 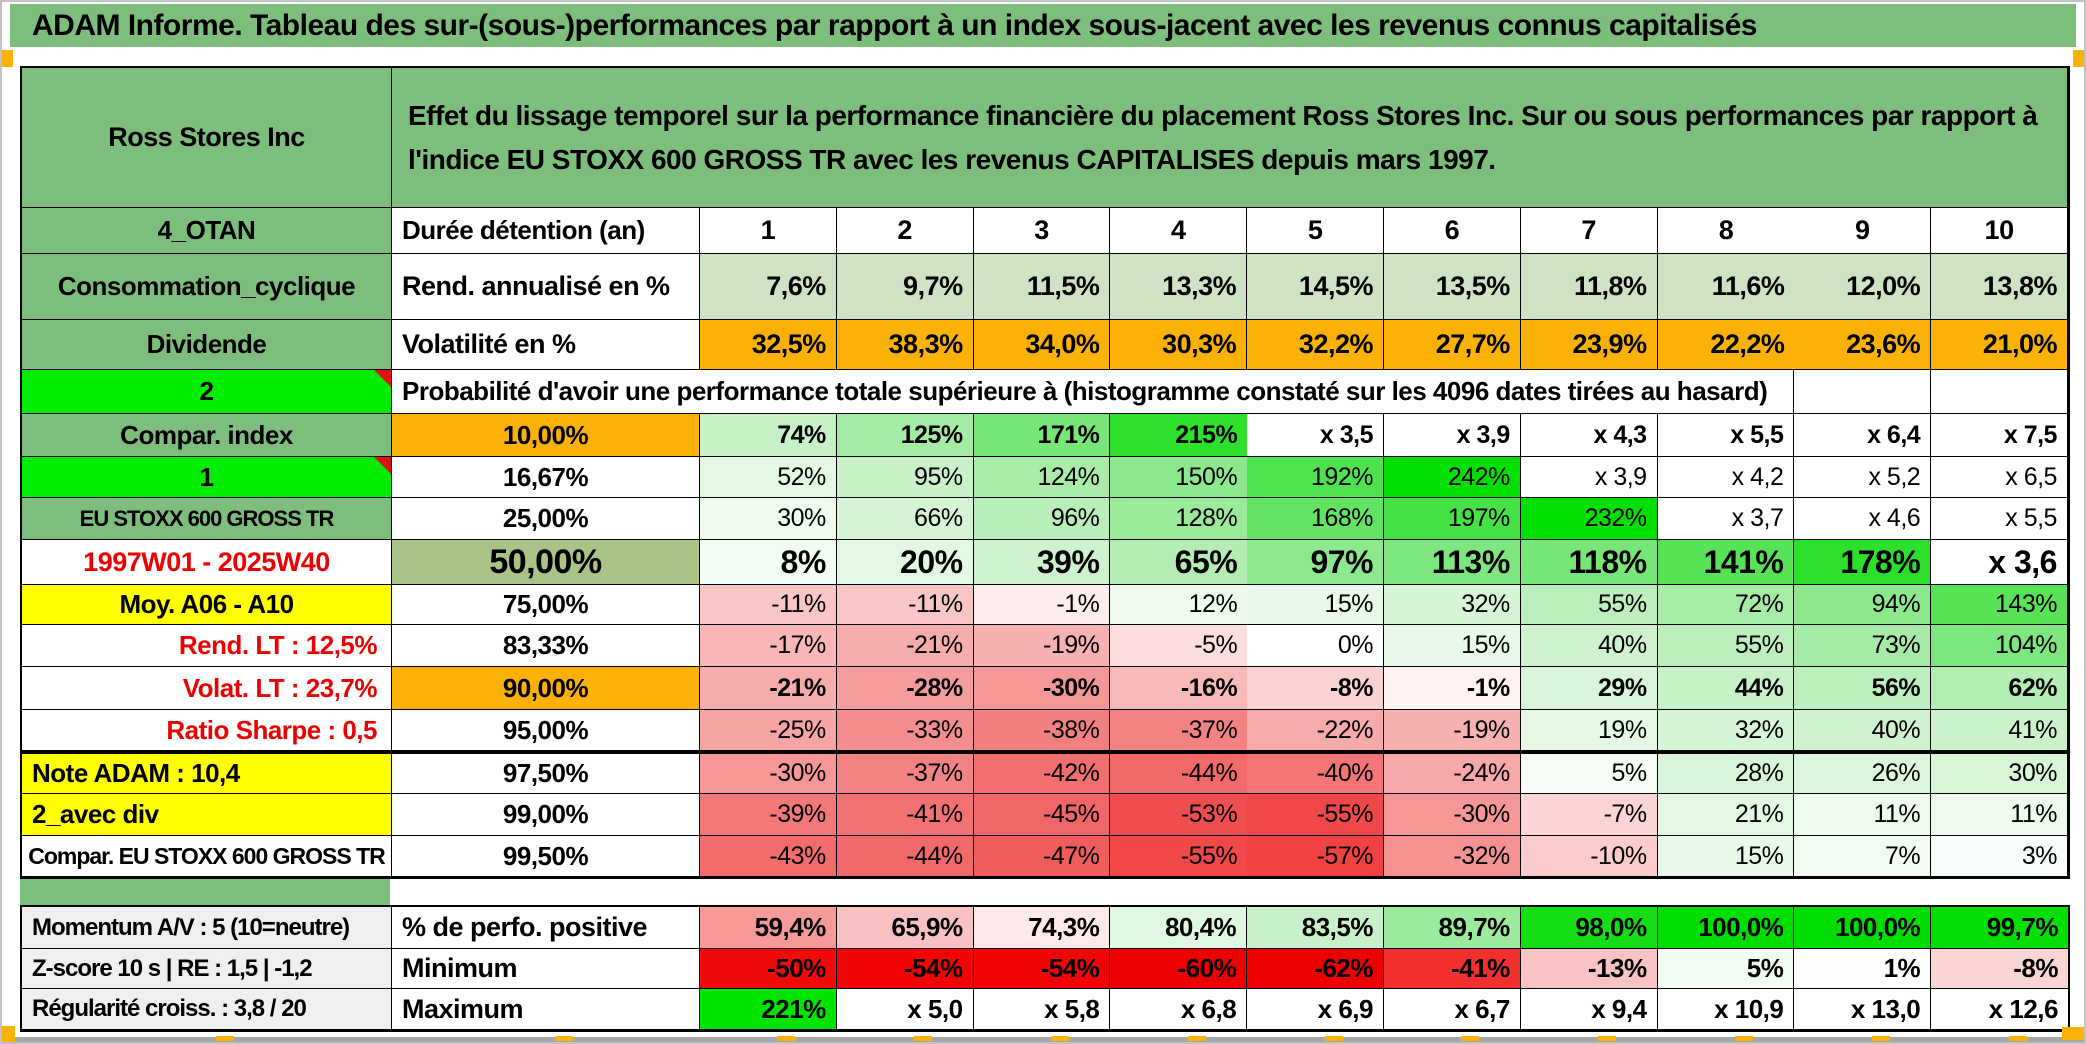 What do you see at coordinates (1315, 287) in the screenshot?
I see `value-cell: 14,5%` at bounding box center [1315, 287].